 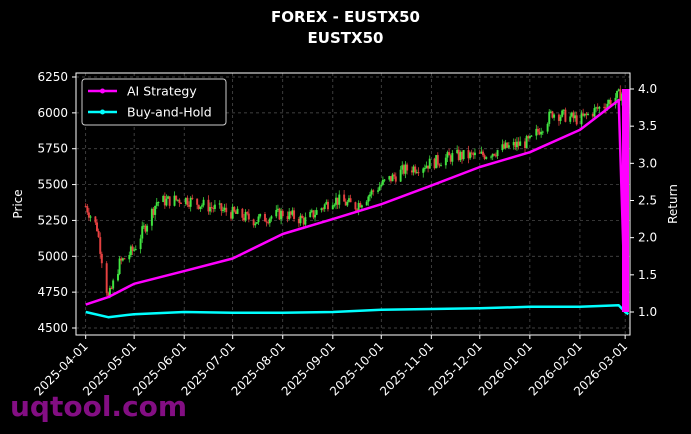 What do you see at coordinates (52, 220) in the screenshot?
I see `y-tick-label-left: 5250` at bounding box center [52, 220].